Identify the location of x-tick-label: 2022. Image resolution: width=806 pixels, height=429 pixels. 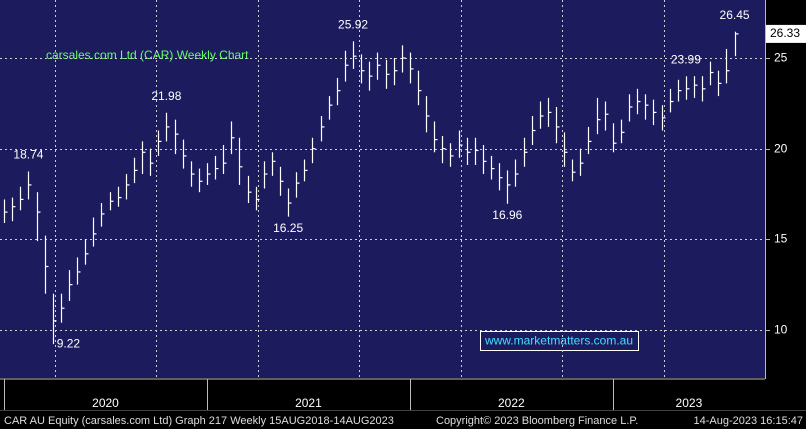
(511, 403).